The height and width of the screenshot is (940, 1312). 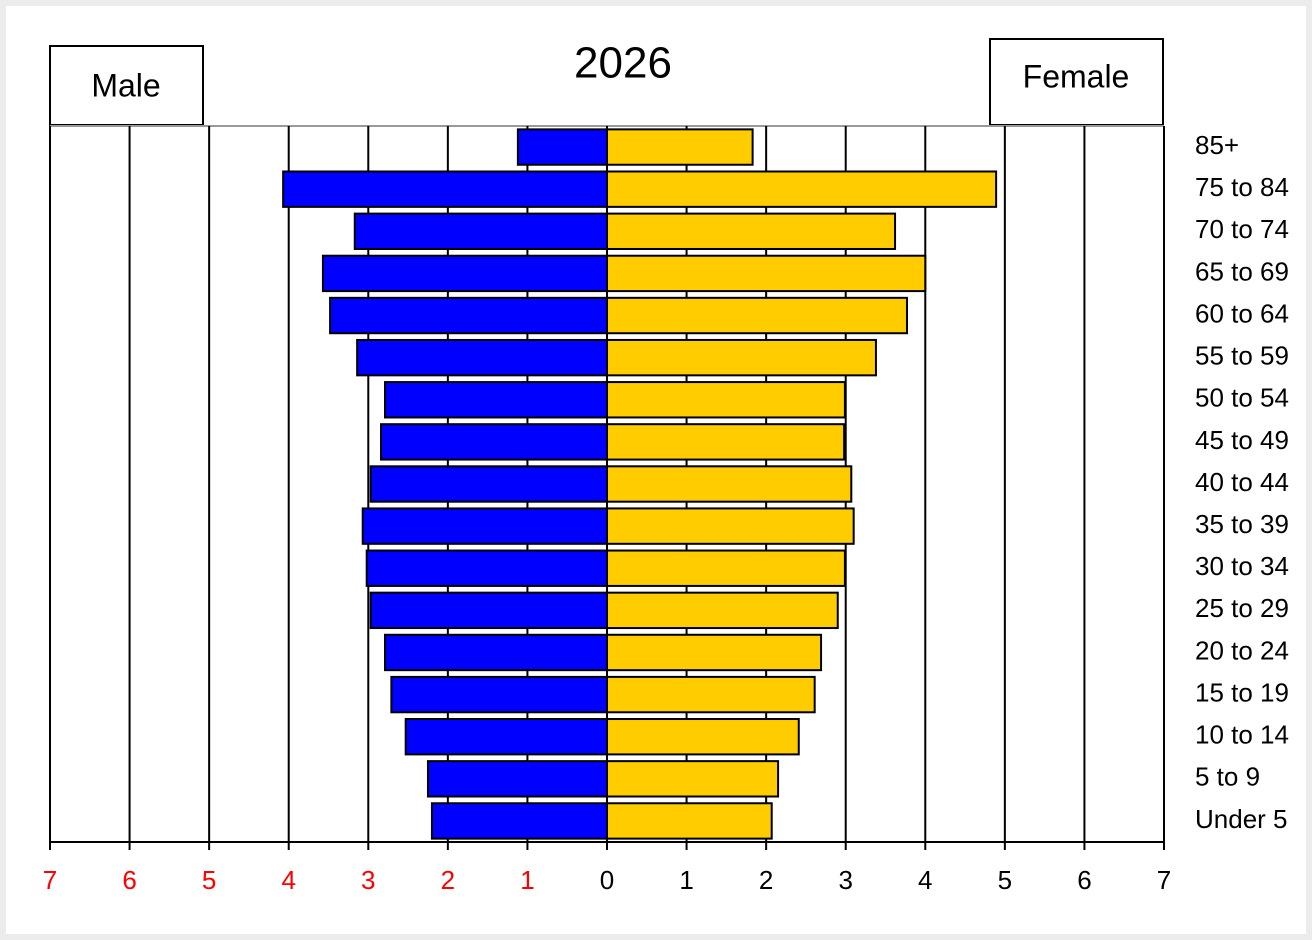 I want to click on category-label: 65 to 69, so click(x=1242, y=271).